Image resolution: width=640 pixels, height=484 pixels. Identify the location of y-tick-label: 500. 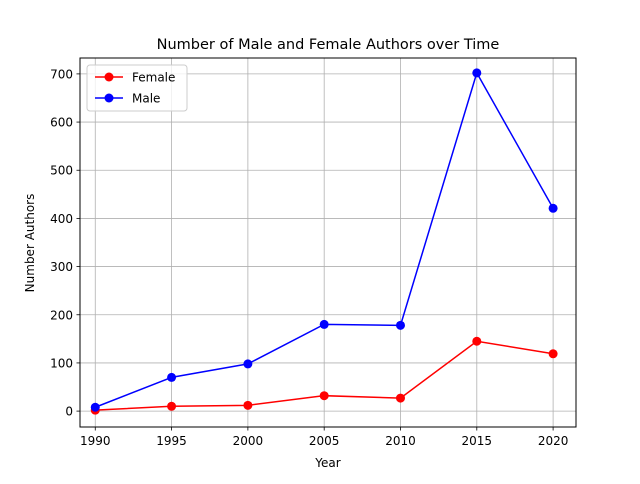
(61, 171).